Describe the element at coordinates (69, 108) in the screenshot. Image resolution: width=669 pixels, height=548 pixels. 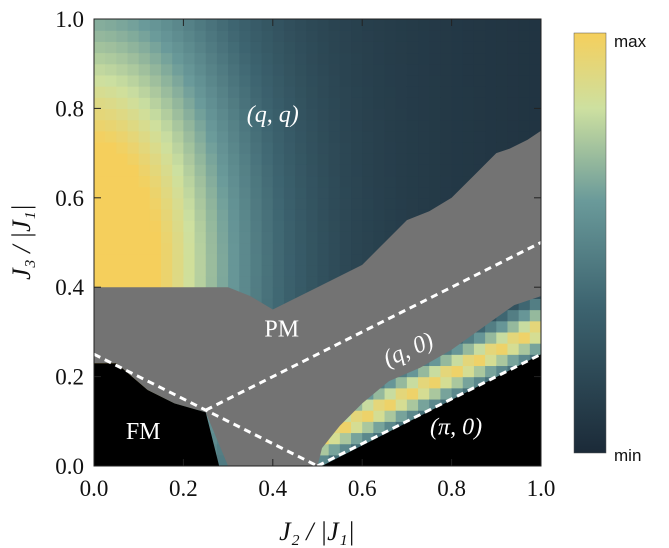
I see `y-tick-label: 0.8` at that location.